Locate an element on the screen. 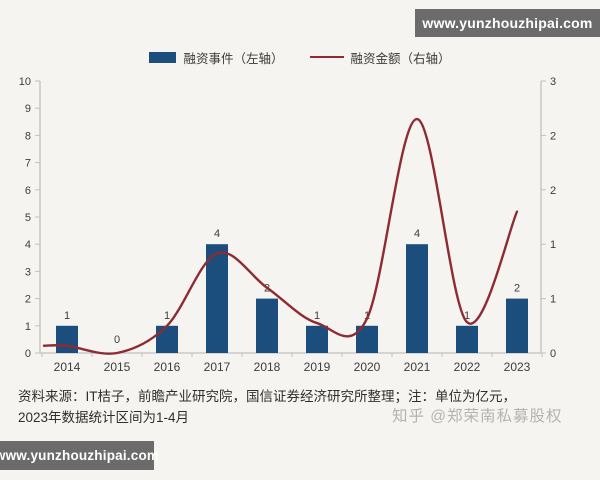 This screenshot has width=600, height=480. zhihu-watermark: 知乎 @郑荣南私募股权 is located at coordinates (477, 416).